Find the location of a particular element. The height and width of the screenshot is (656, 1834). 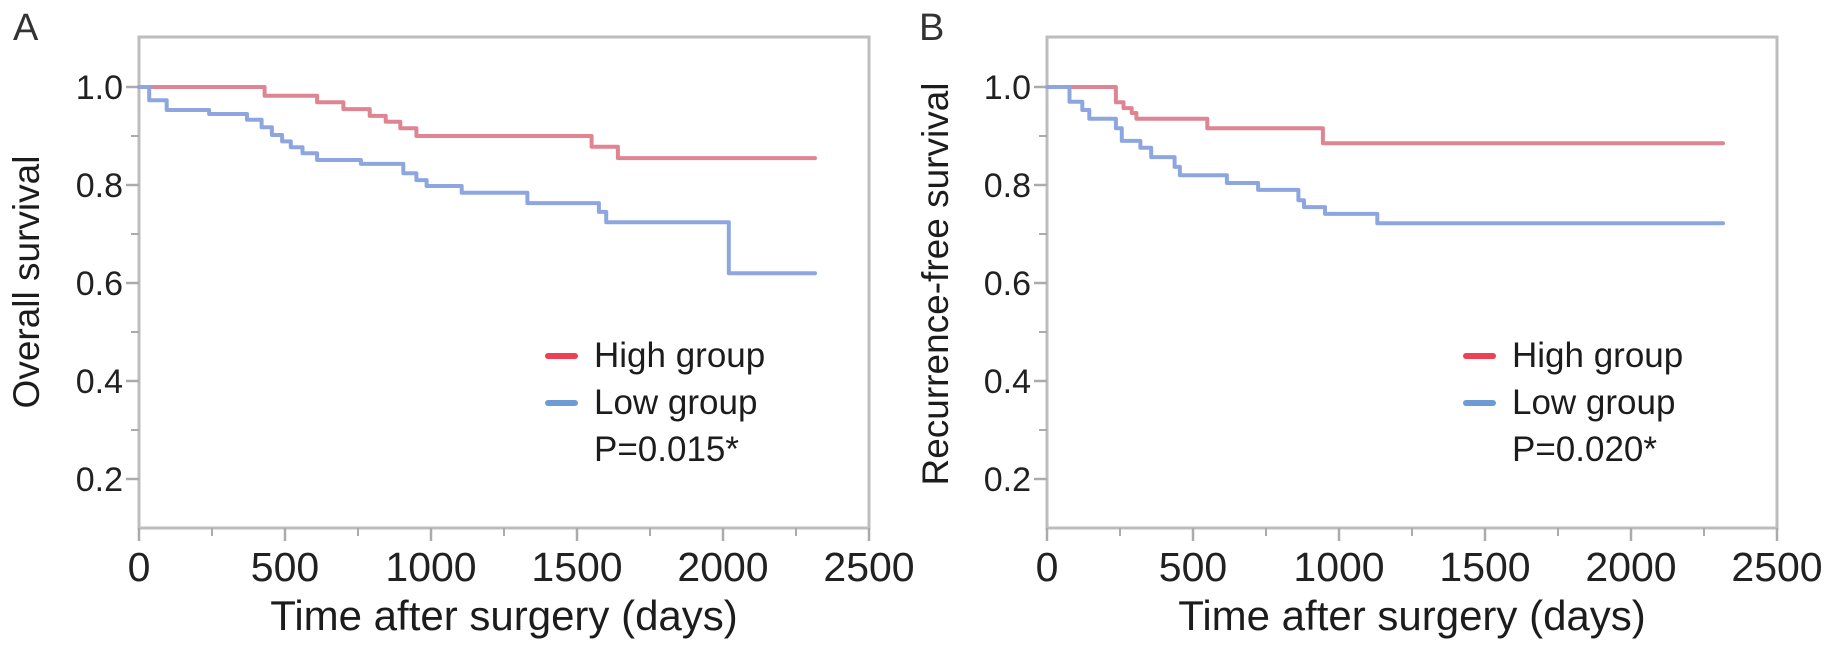

panel-b-letter: B is located at coordinates (932, 28).